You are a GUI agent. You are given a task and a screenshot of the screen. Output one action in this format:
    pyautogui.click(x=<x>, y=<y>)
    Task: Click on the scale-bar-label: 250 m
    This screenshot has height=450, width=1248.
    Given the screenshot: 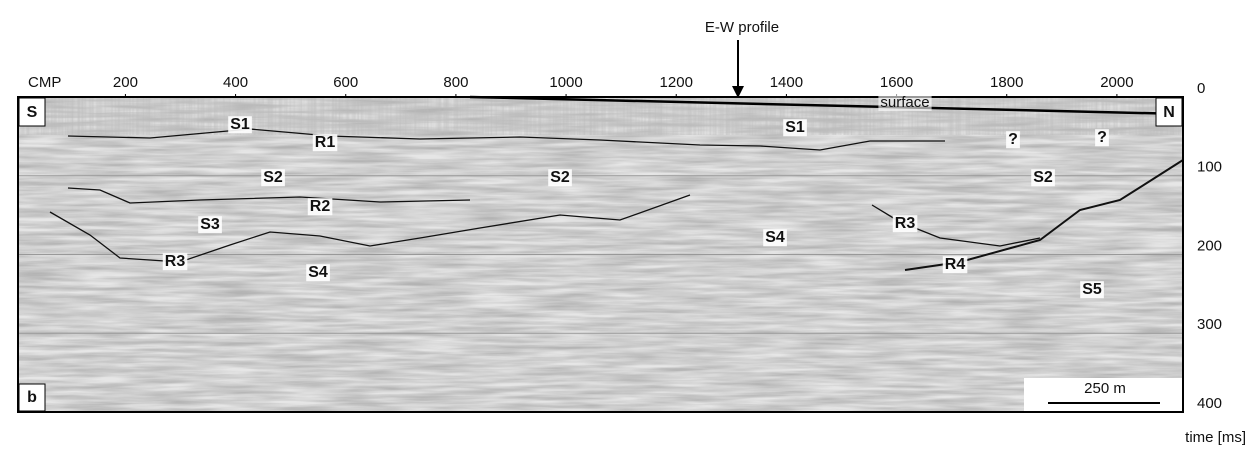 What is the action you would take?
    pyautogui.click(x=1105, y=388)
    